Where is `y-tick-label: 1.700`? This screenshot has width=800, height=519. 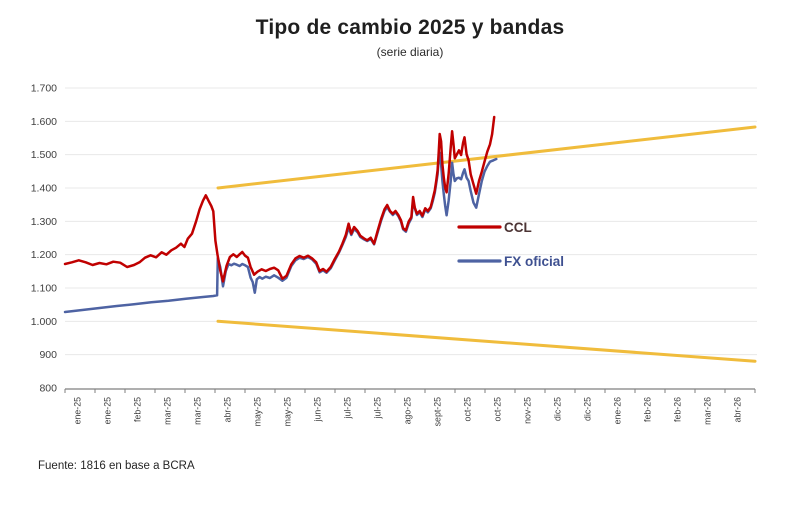
y-tick-label: 1.700 is located at coordinates (44, 89).